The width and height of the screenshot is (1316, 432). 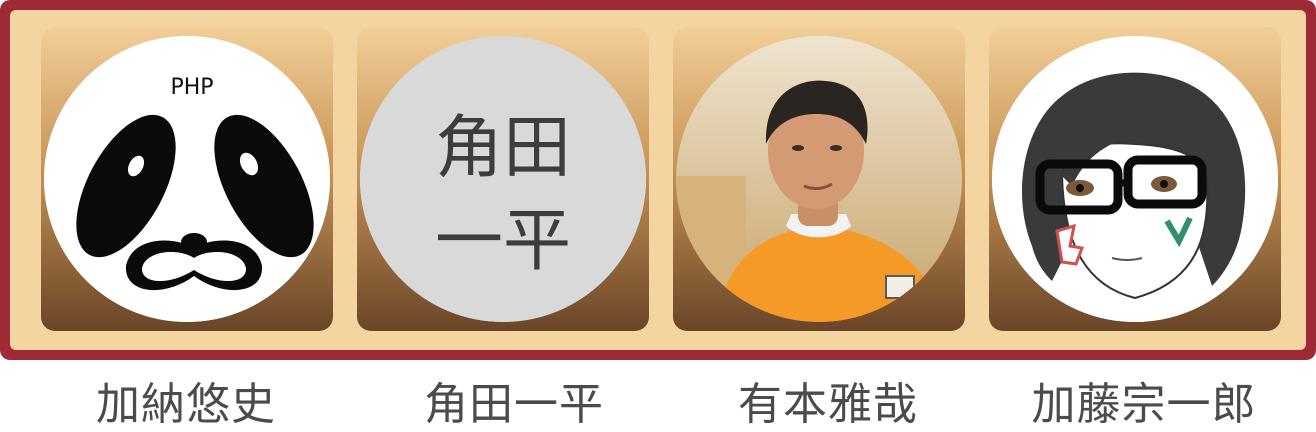 What do you see at coordinates (828, 404) in the screenshot?
I see `member-name-3: 有本雅哉` at bounding box center [828, 404].